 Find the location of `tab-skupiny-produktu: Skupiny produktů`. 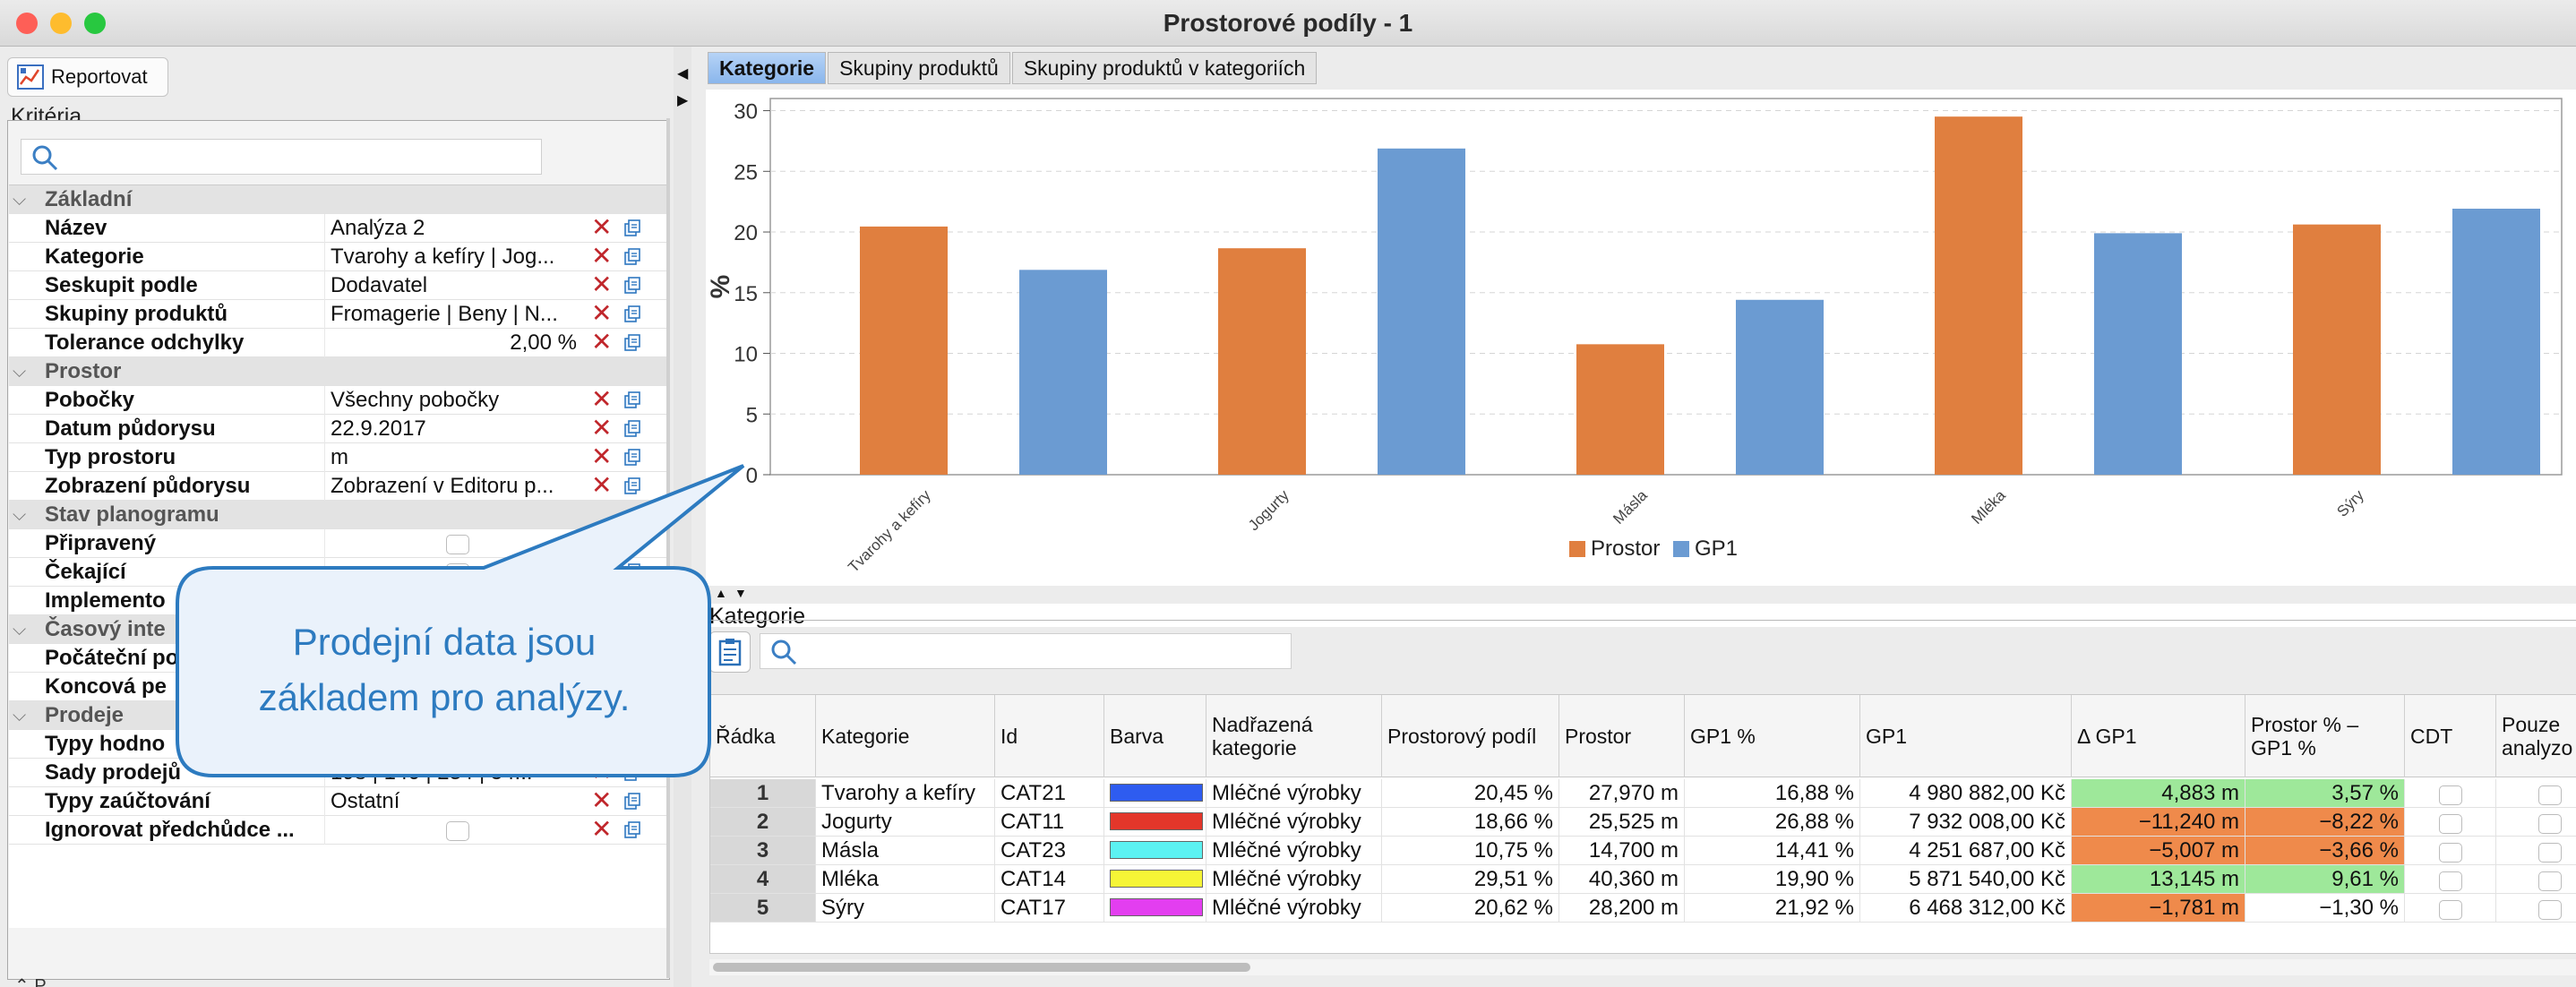

tab-skupiny-produktu: Skupiny produktů is located at coordinates (919, 68).